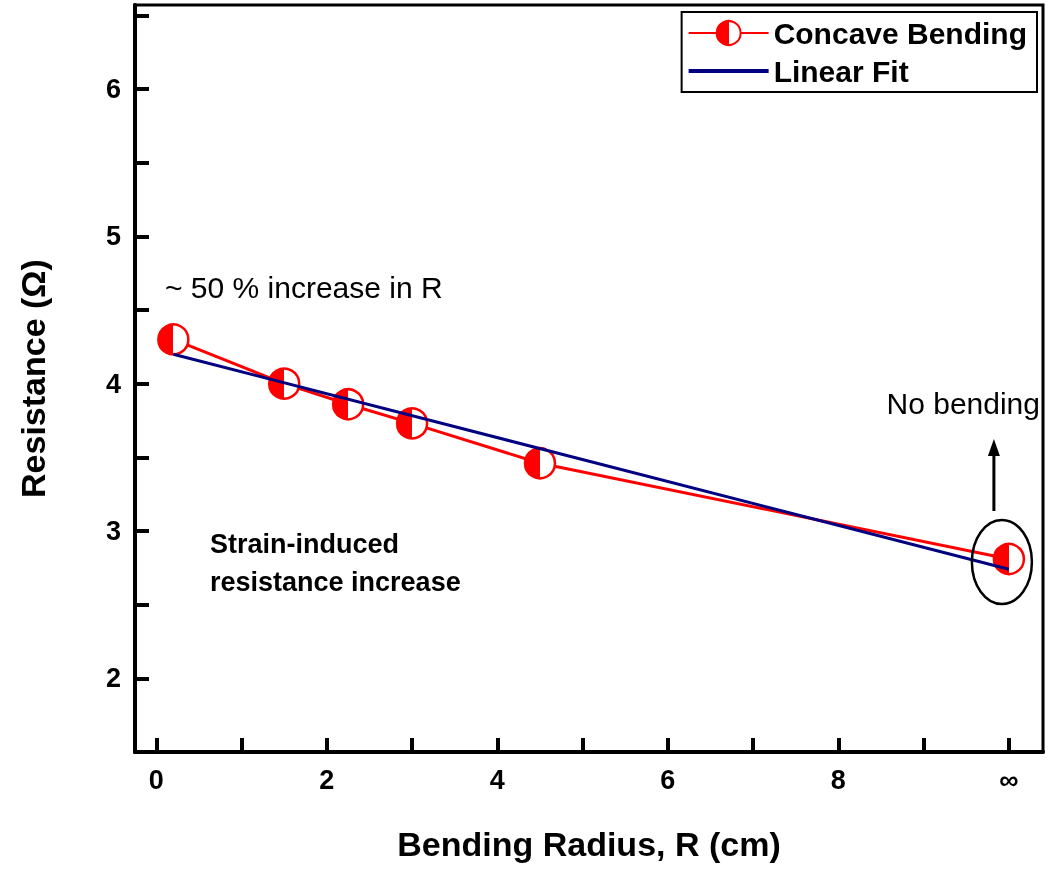 This screenshot has height=887, width=1049. What do you see at coordinates (113, 530) in the screenshot?
I see `y-tick-label: 3` at bounding box center [113, 530].